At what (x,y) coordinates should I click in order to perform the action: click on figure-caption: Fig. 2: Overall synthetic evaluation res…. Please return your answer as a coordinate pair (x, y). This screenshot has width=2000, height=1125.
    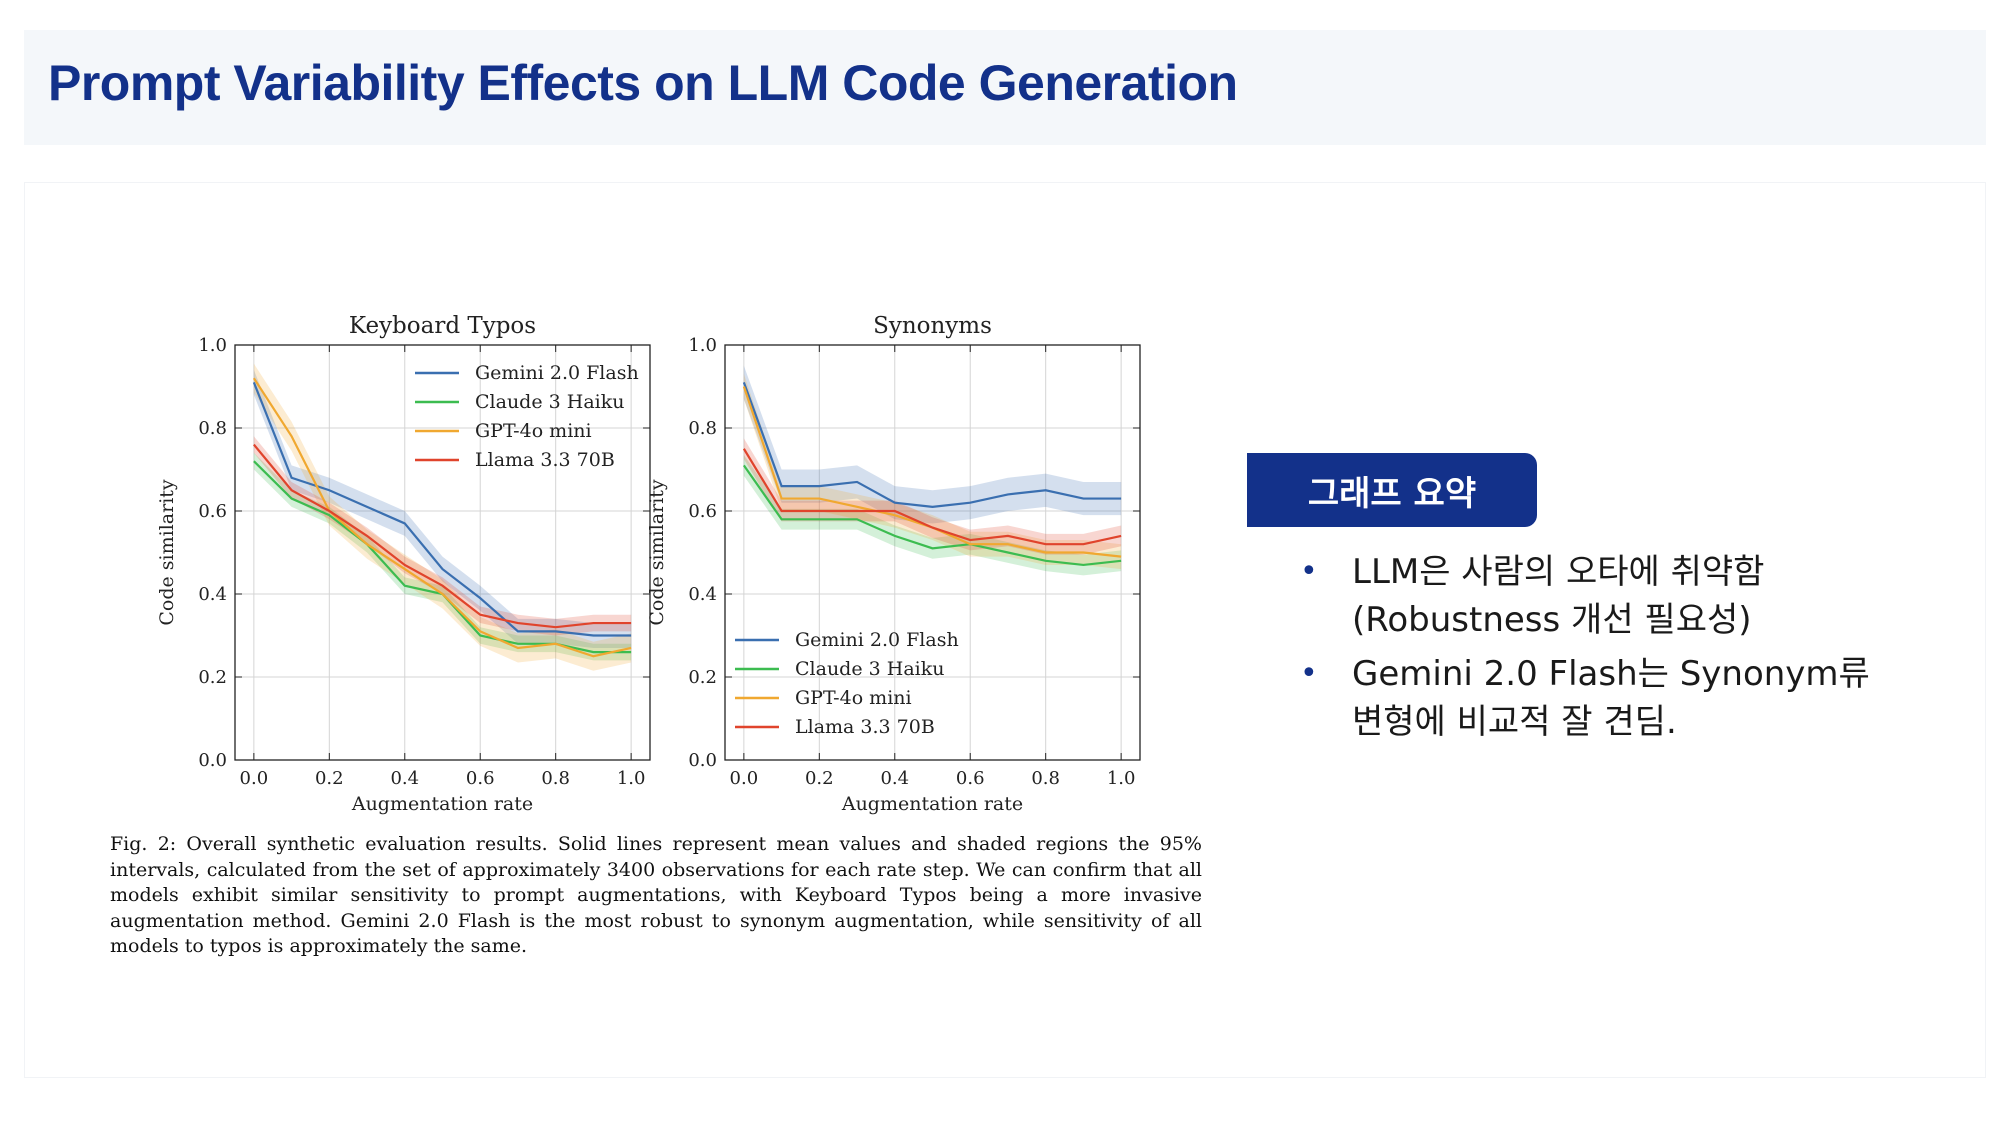
    Looking at the image, I should click on (656, 895).